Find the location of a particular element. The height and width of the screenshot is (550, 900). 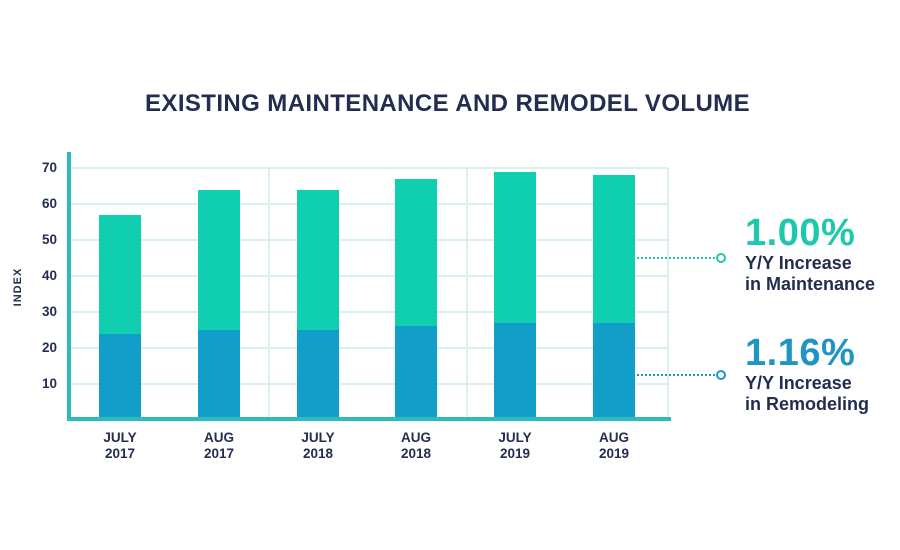

x-category-label: JULY 2019 is located at coordinates (515, 445).